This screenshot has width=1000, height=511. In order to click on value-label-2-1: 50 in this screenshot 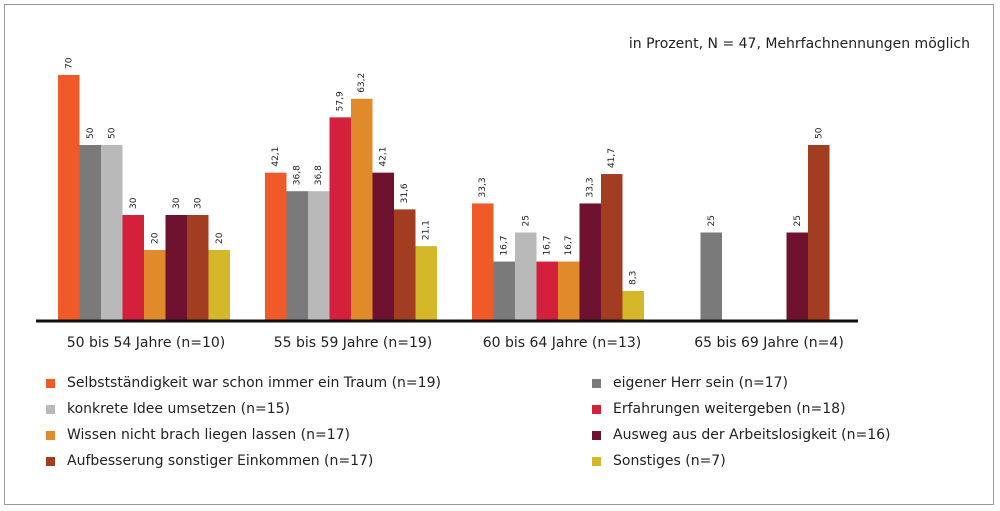, I will do `click(91, 133)`.